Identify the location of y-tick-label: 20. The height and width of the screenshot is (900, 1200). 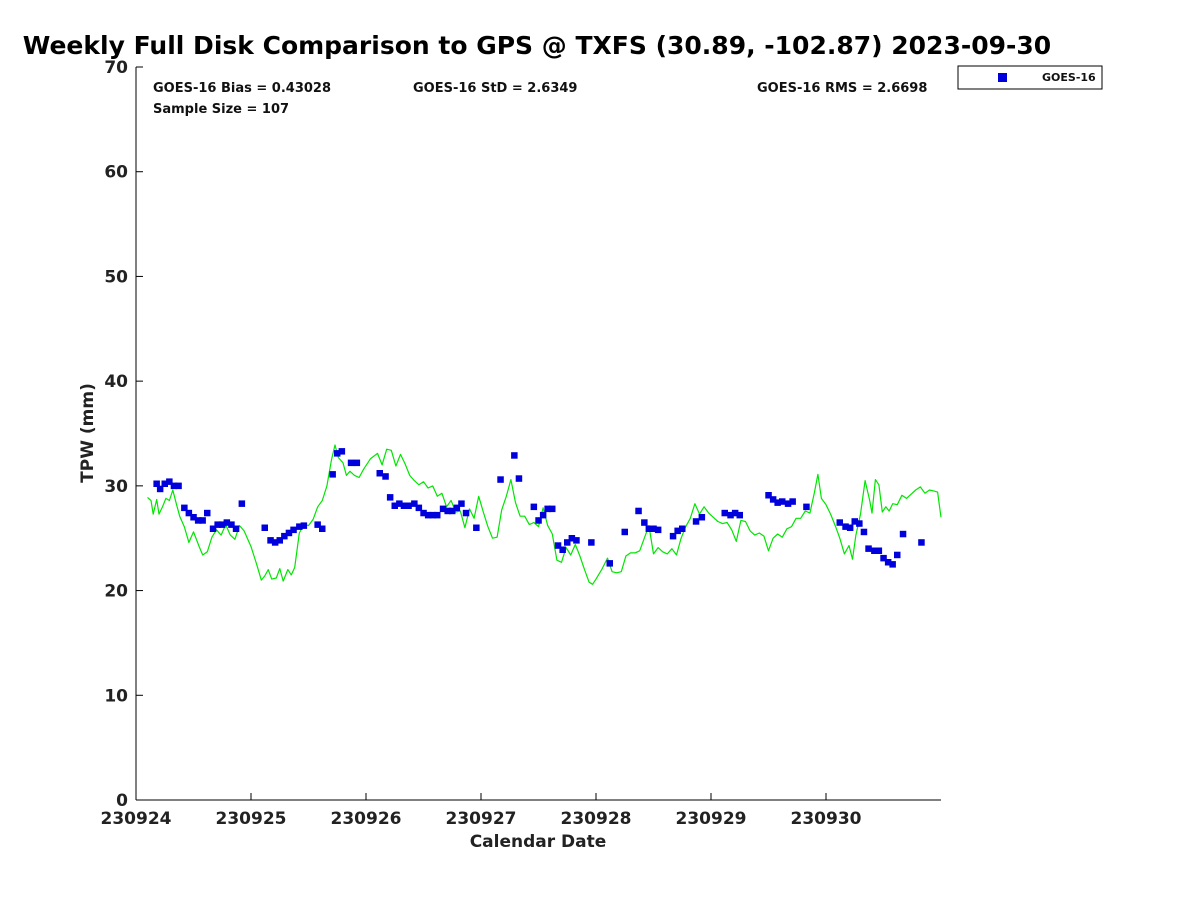
(116, 592).